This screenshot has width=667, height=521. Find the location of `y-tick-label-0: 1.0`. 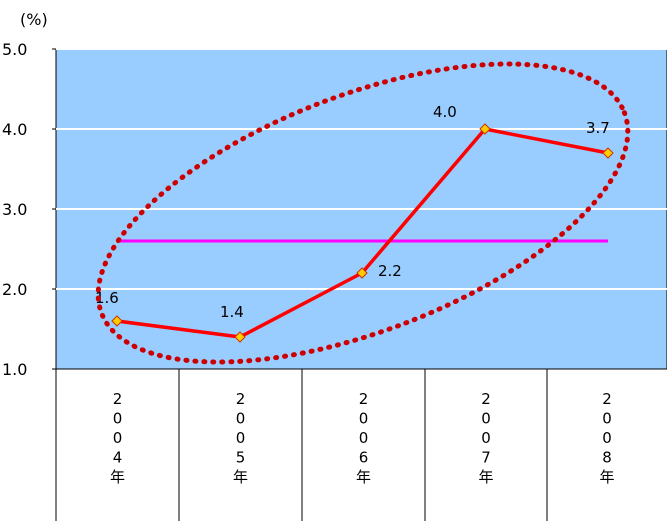

y-tick-label-0: 1.0 is located at coordinates (14, 369).